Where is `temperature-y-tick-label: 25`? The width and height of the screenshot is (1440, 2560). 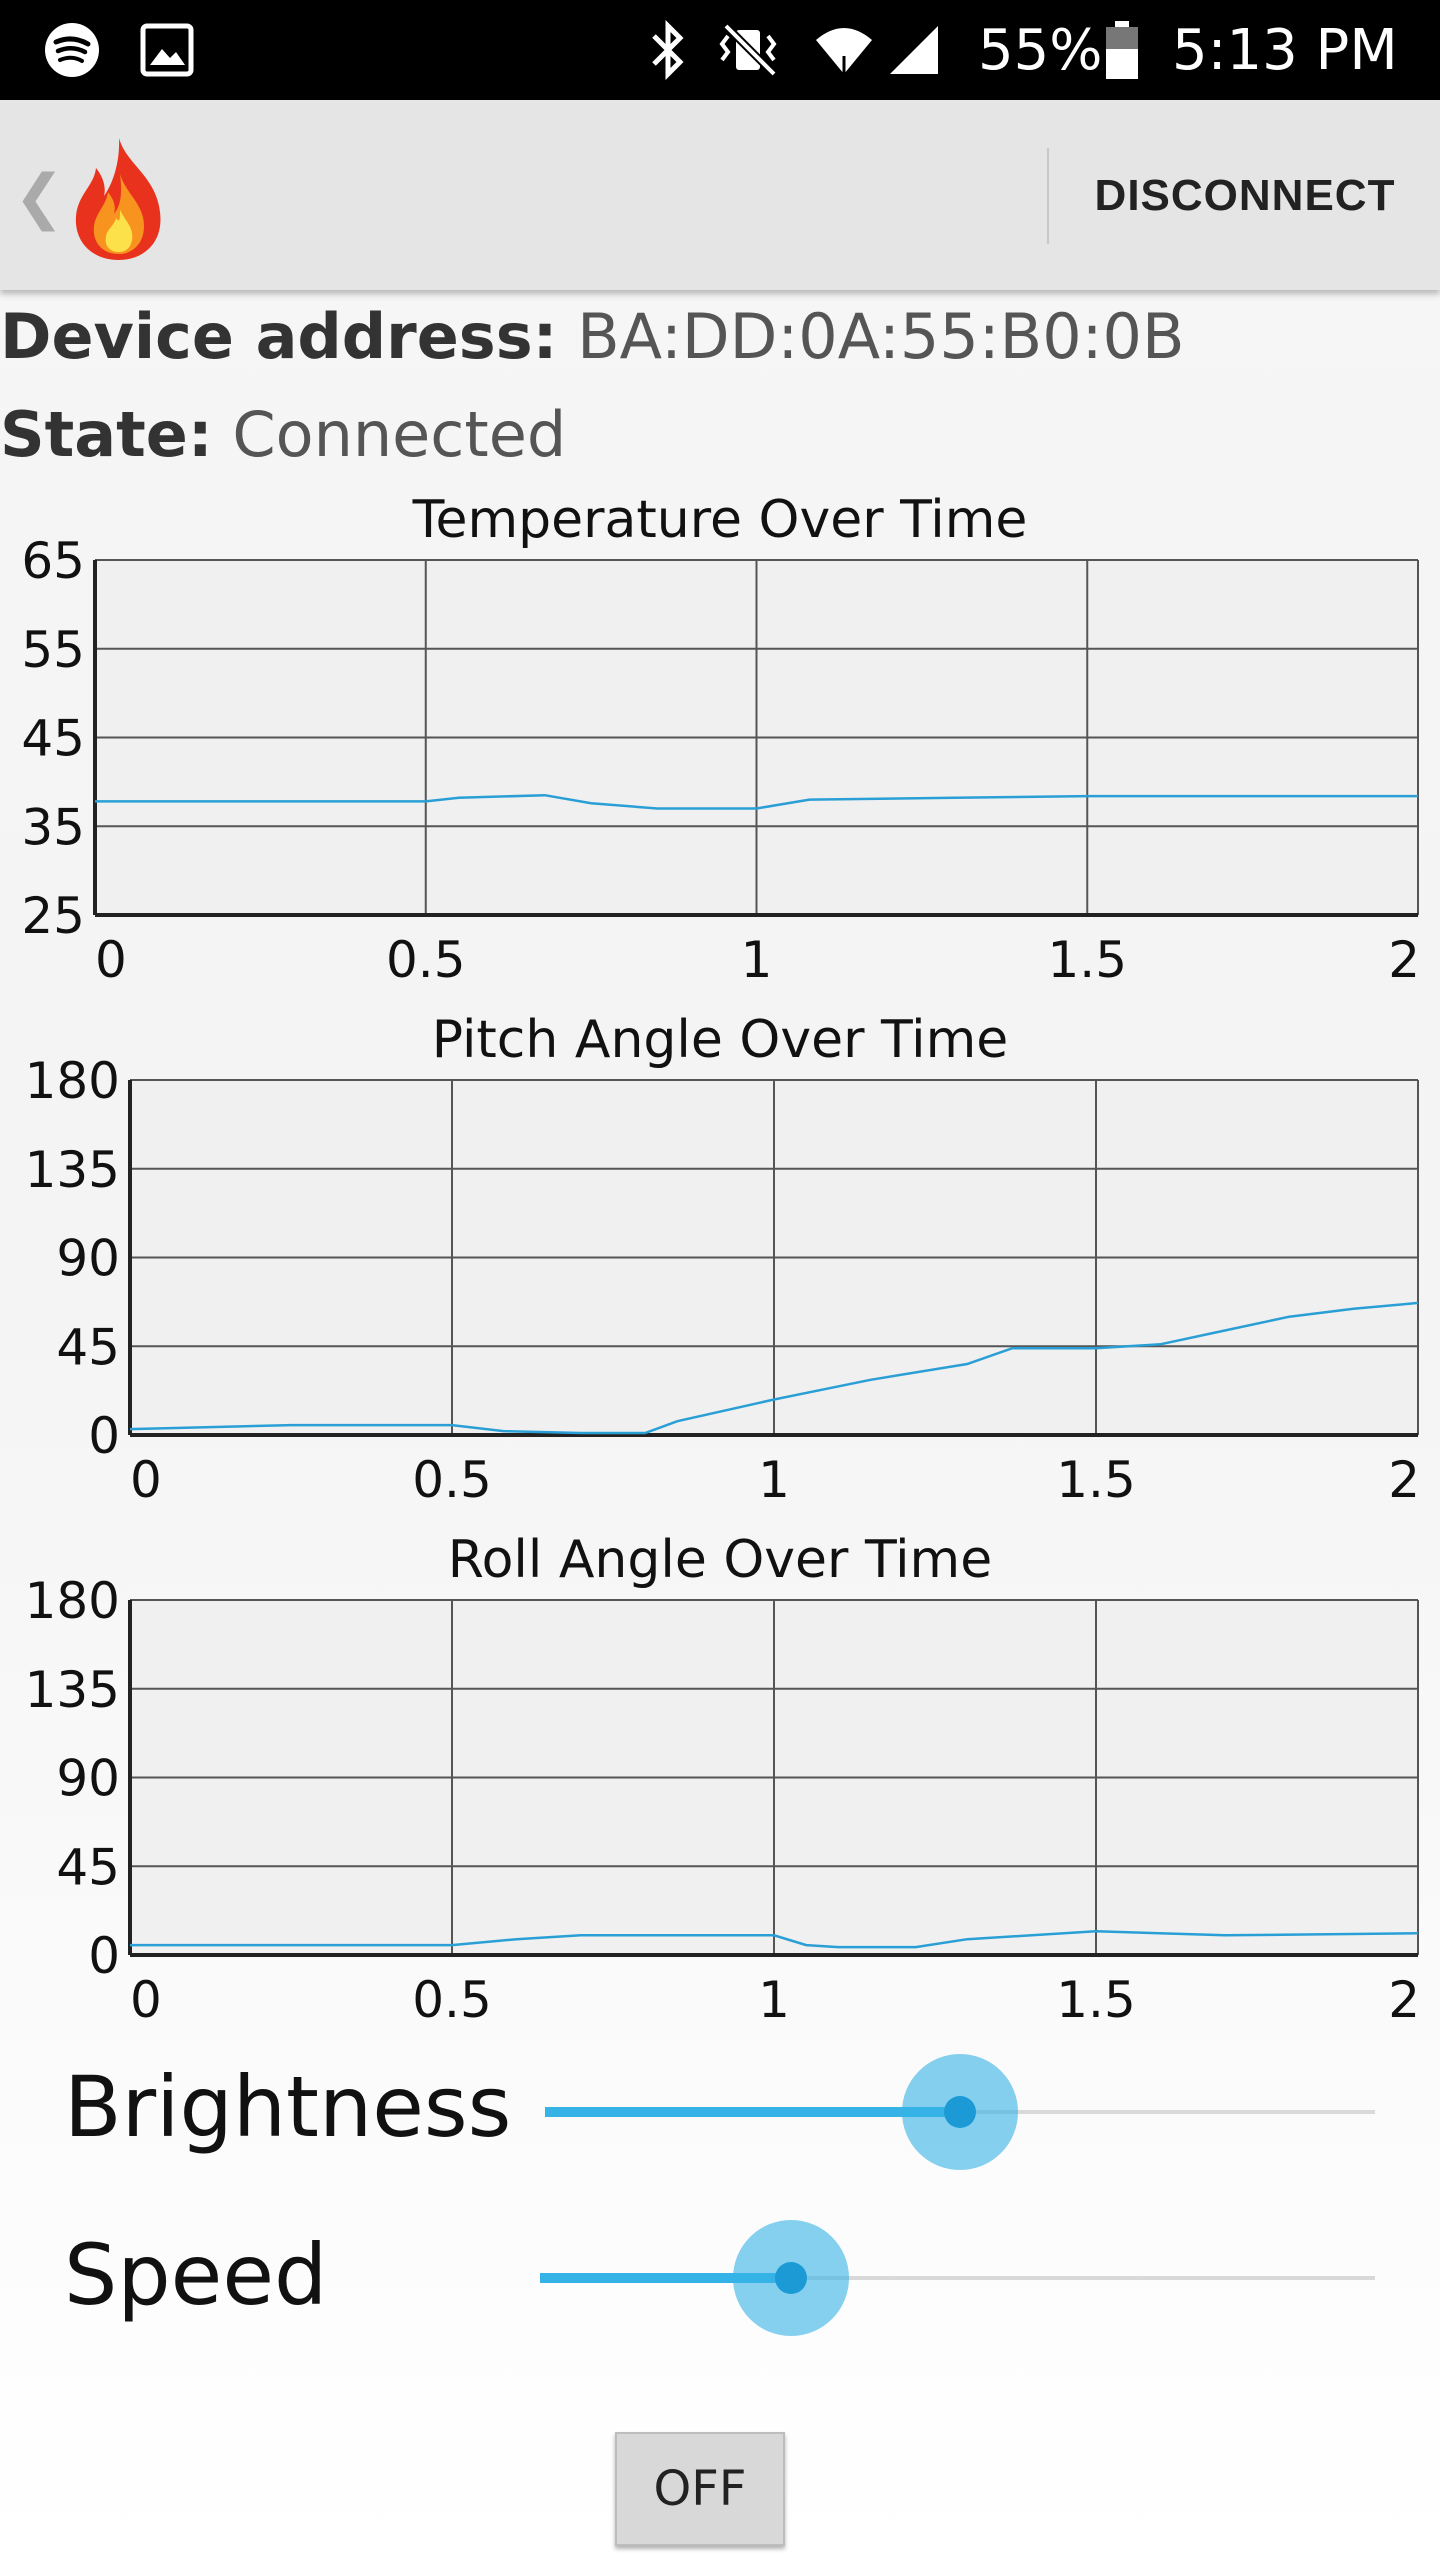 temperature-y-tick-label: 25 is located at coordinates (53, 916).